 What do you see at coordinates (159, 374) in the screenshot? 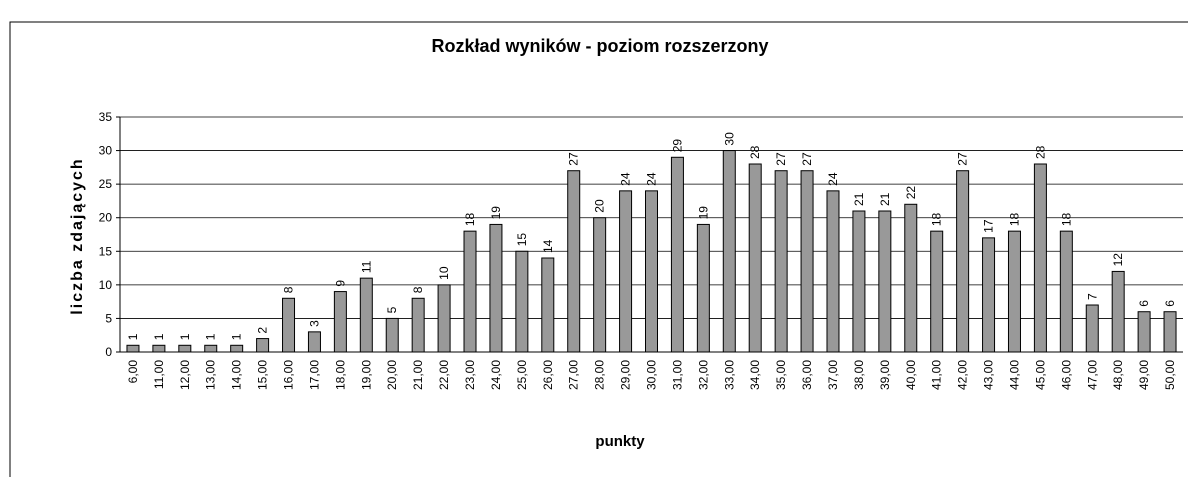
I see `x-tick-label: 11,00` at bounding box center [159, 374].